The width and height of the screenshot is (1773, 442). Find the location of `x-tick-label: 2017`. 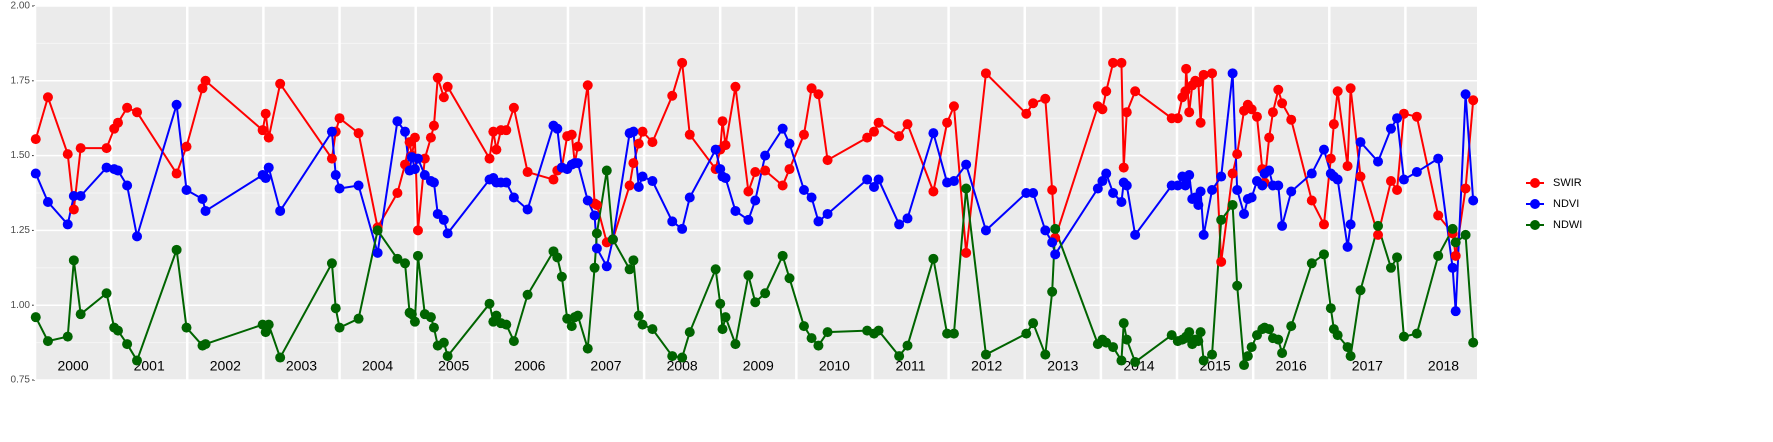

x-tick-label: 2017 is located at coordinates (1367, 366).